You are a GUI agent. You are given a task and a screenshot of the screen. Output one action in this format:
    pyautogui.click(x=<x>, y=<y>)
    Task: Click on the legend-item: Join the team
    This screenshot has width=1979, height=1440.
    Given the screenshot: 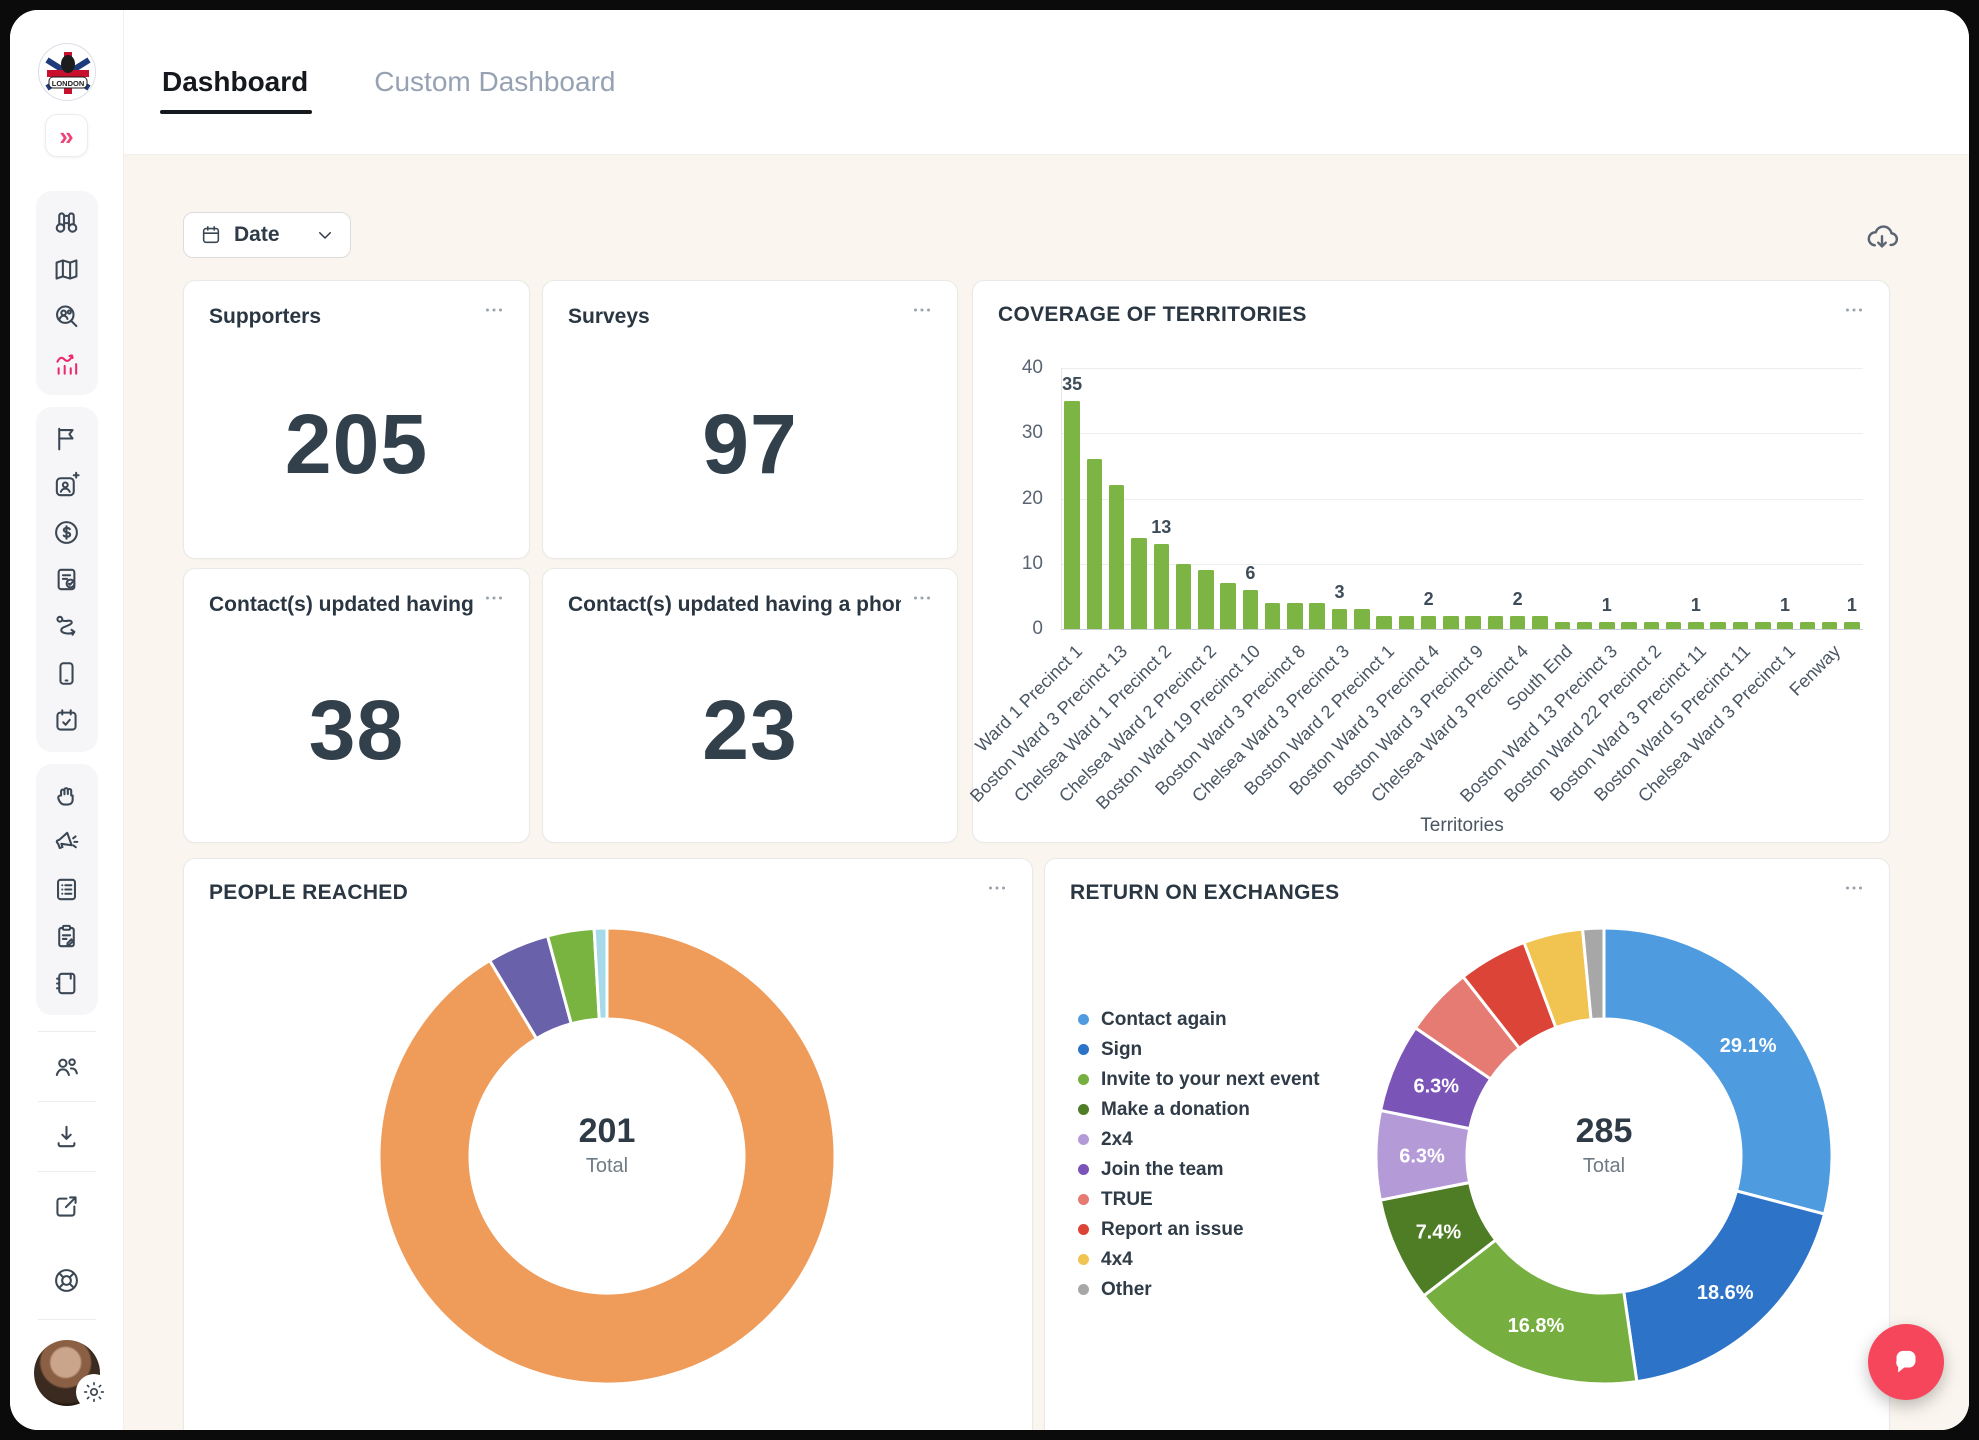 What is the action you would take?
    pyautogui.click(x=1199, y=1169)
    